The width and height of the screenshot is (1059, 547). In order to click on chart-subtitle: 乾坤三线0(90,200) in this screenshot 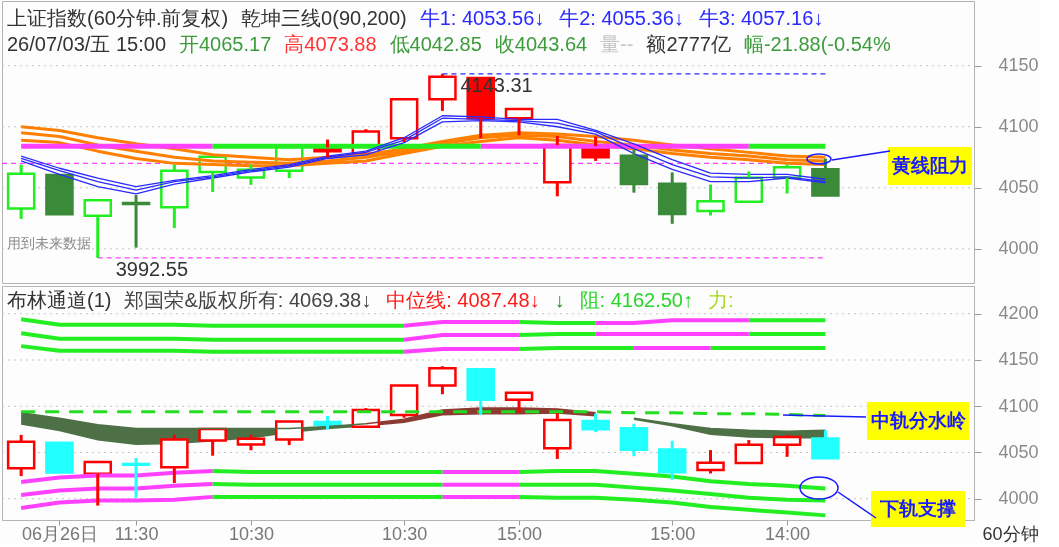, I will do `click(324, 18)`.